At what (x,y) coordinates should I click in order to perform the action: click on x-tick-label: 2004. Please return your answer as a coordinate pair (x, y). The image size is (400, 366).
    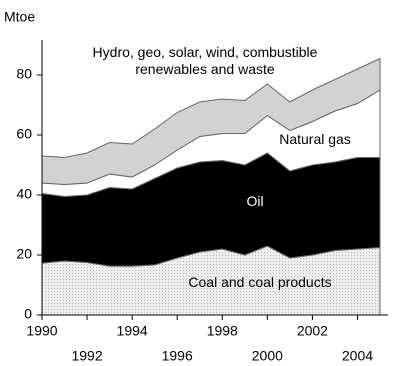
    Looking at the image, I should click on (357, 356).